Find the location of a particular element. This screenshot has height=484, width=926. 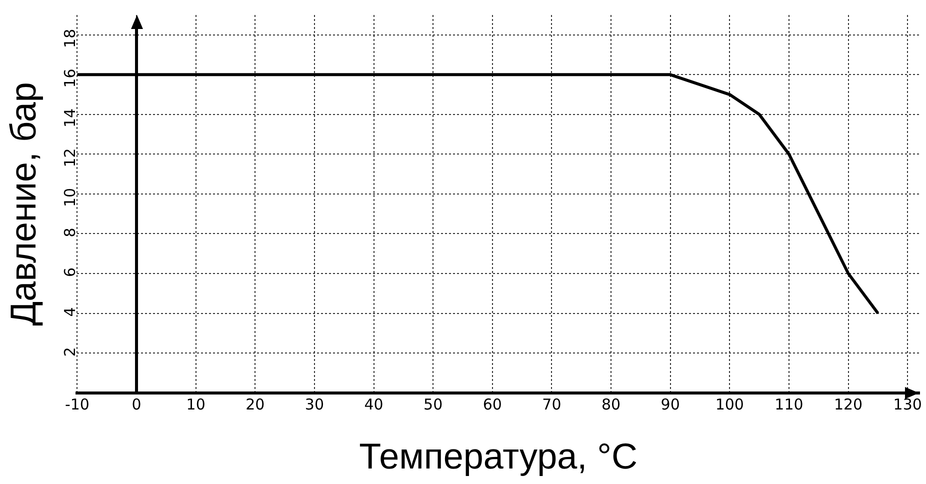

x-tick-label: 120 is located at coordinates (848, 405).